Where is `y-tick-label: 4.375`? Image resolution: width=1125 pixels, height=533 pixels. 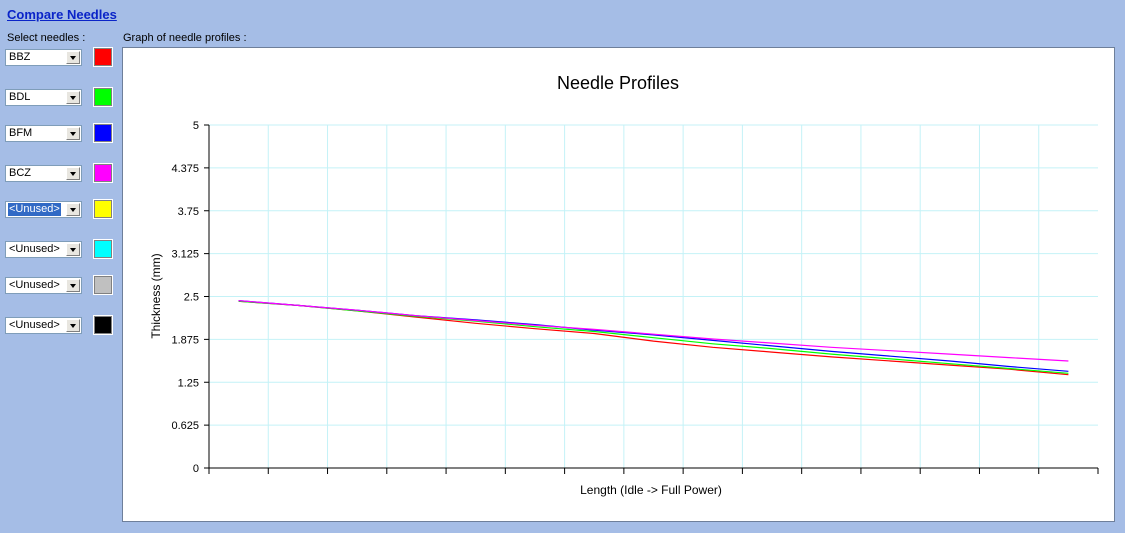
y-tick-label: 4.375 is located at coordinates (185, 169).